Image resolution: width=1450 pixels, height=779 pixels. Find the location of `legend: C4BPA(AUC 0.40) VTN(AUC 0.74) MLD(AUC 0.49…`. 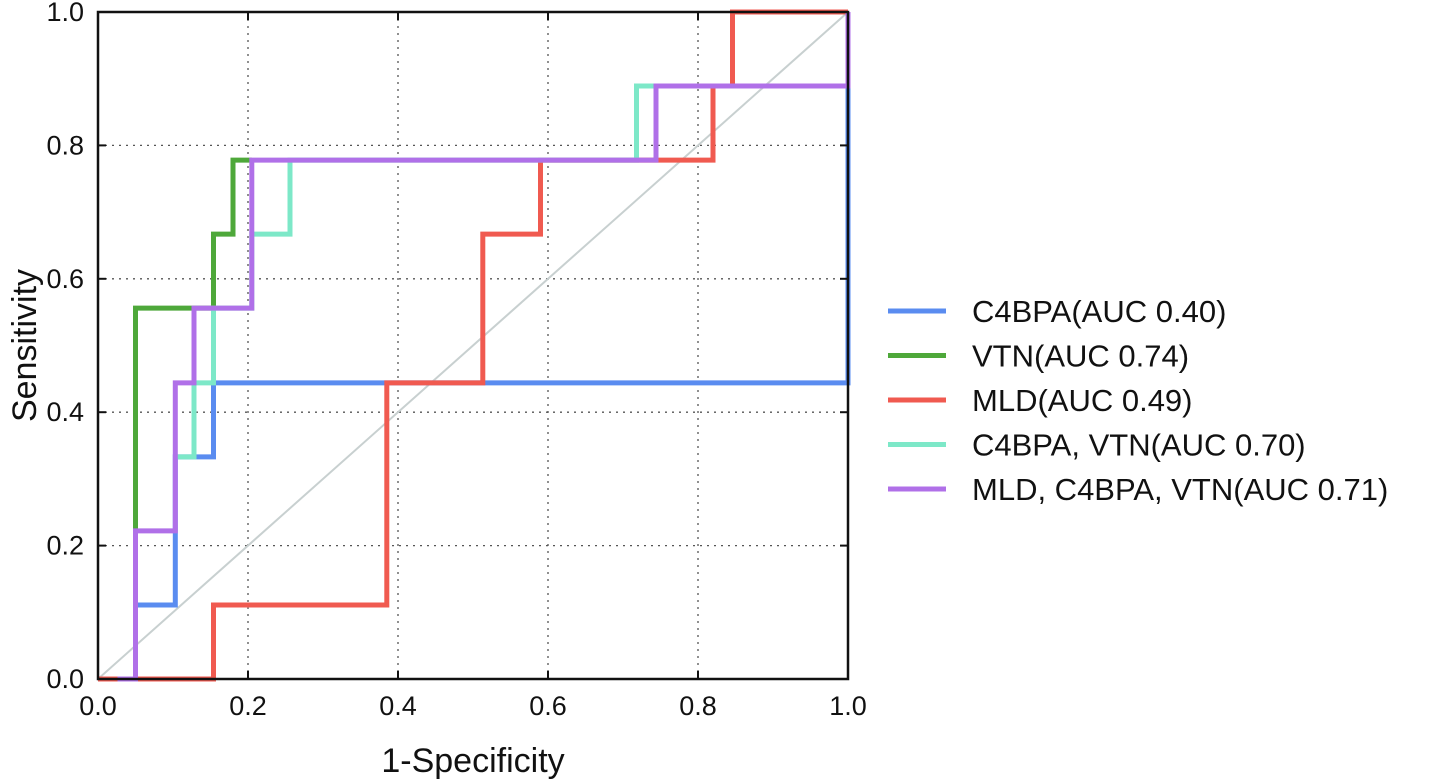

legend: C4BPA(AUC 0.40) VTN(AUC 0.74) MLD(AUC 0.49… is located at coordinates (1138, 400).